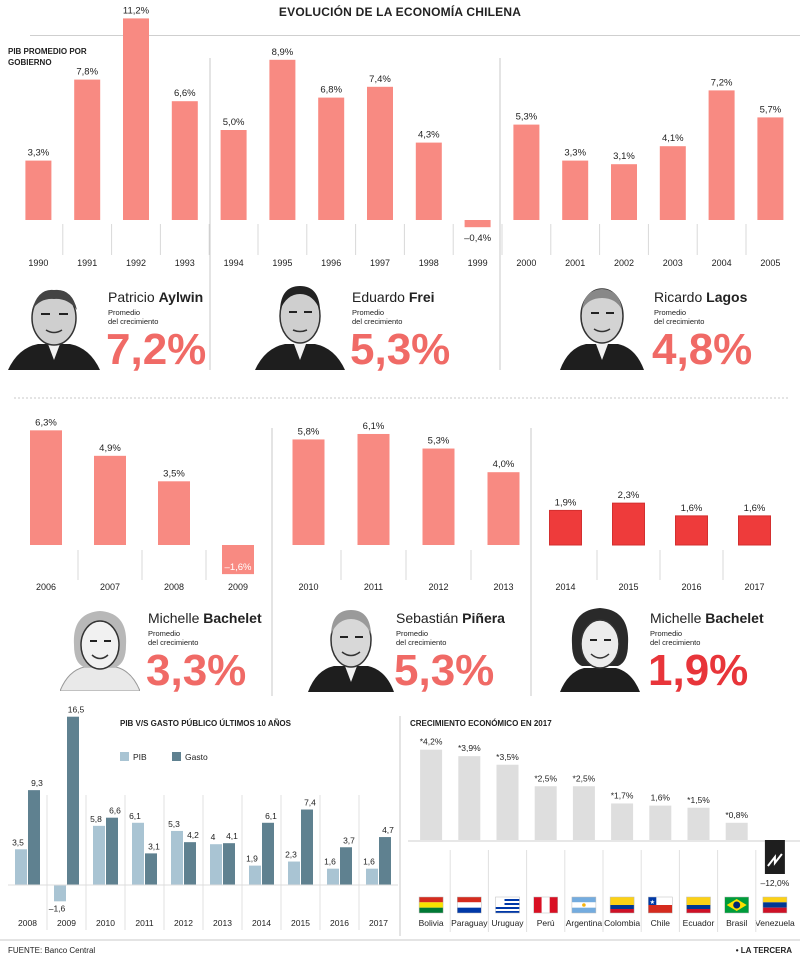  I want to click on bar-2017, so click(754, 530).